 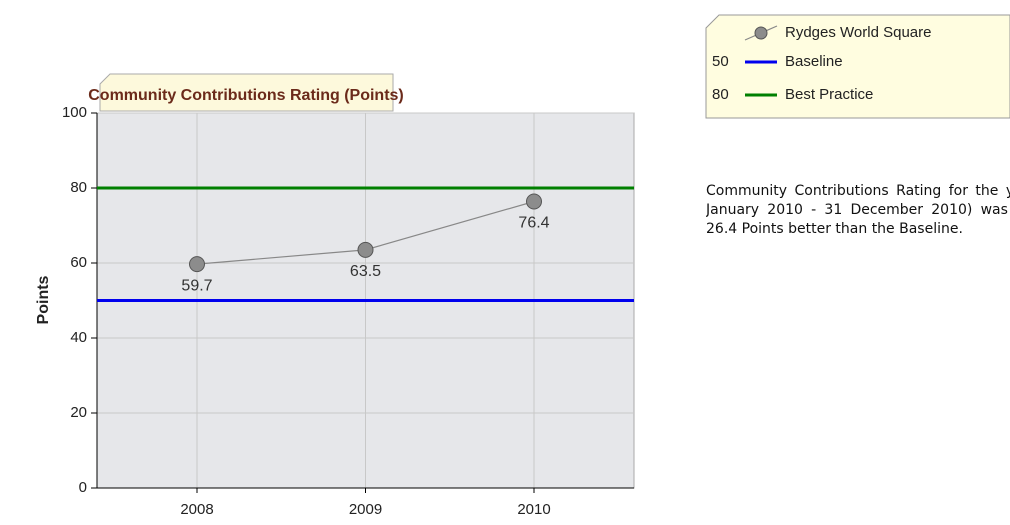 What do you see at coordinates (720, 94) in the screenshot?
I see `legend-value: 80` at bounding box center [720, 94].